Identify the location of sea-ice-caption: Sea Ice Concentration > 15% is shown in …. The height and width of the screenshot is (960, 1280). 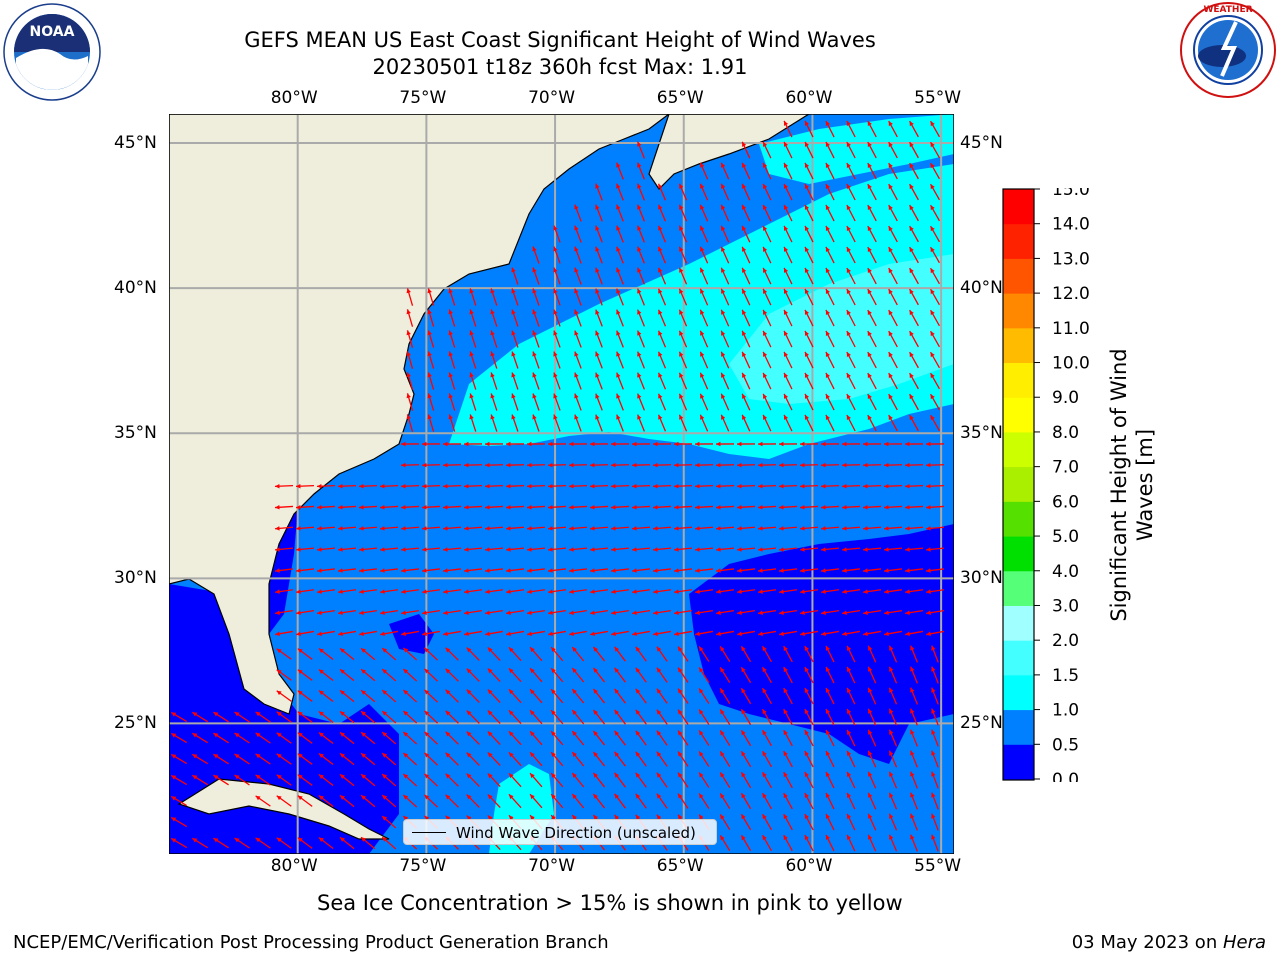
(610, 903).